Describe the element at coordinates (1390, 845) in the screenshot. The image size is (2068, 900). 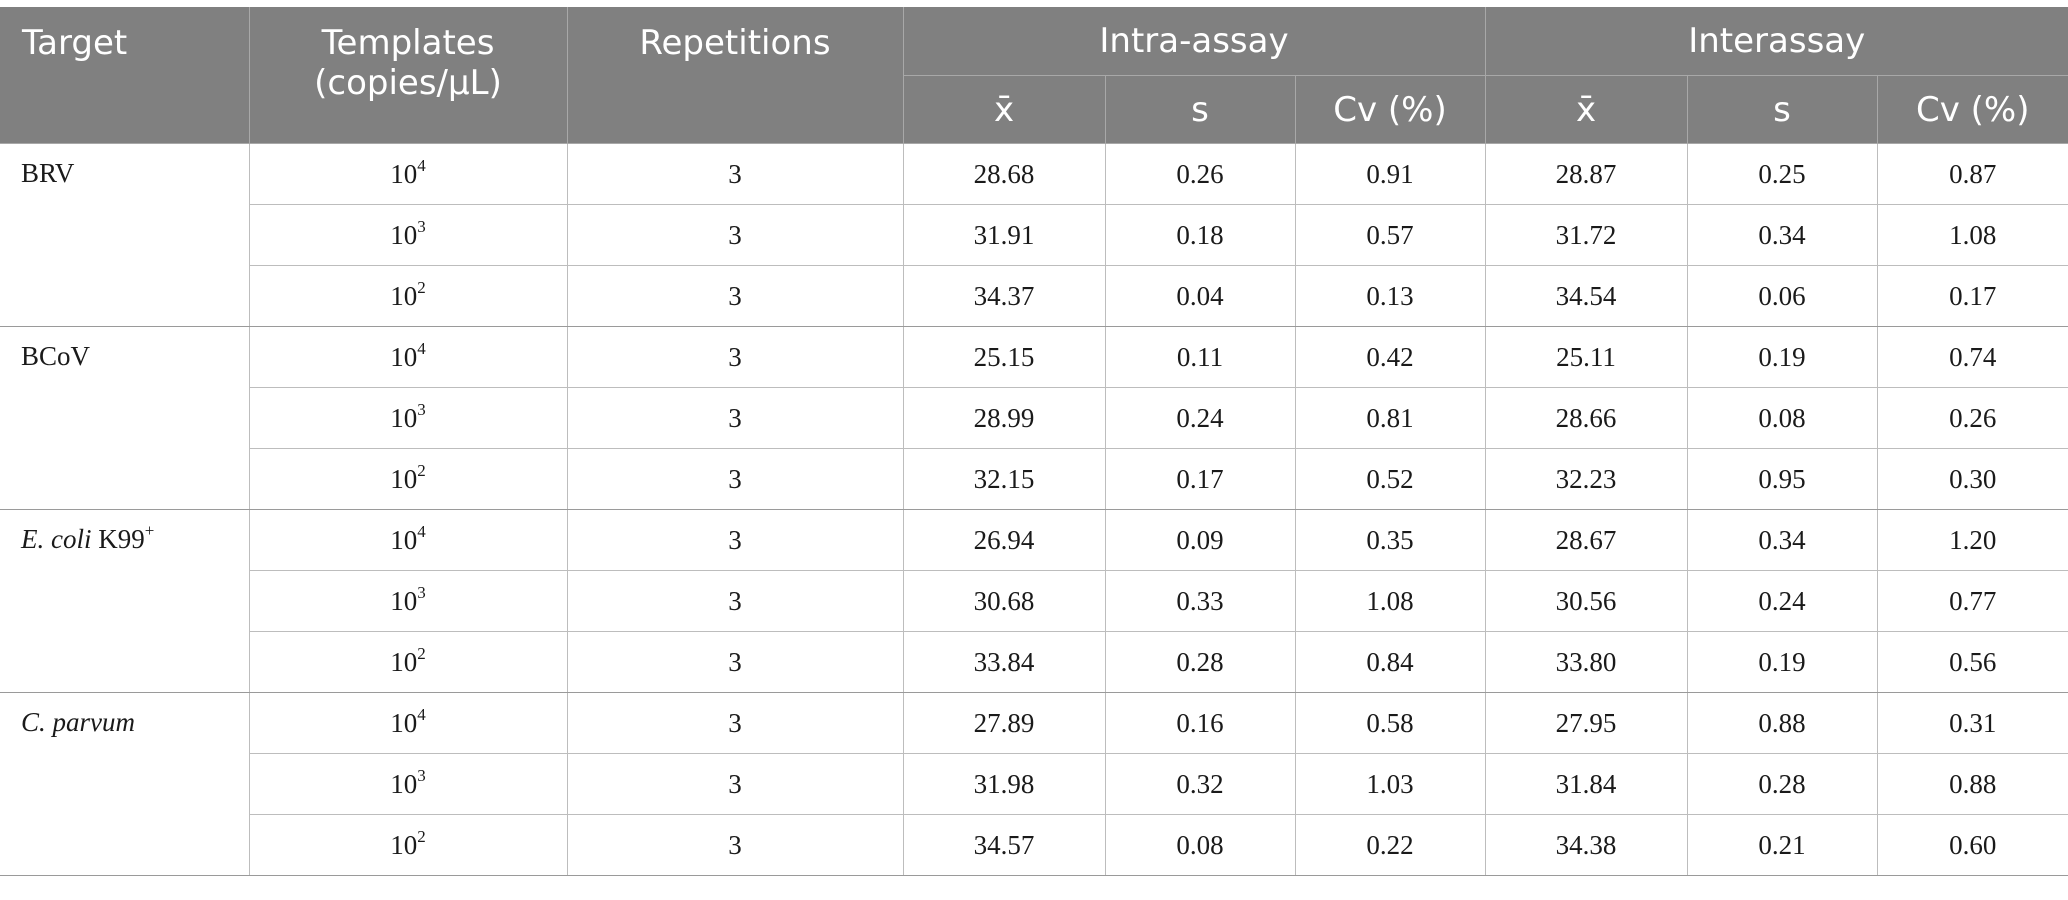
I see `intra-cv-cell: 0.22` at that location.